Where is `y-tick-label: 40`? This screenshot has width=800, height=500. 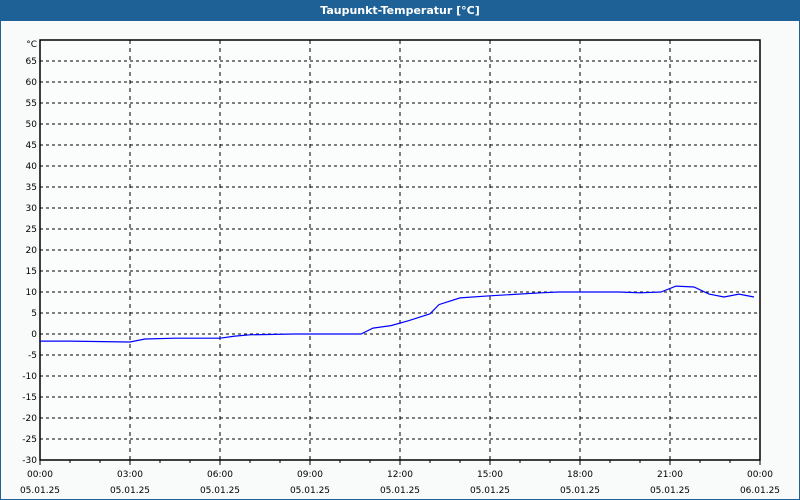 y-tick-label: 40 is located at coordinates (32, 167).